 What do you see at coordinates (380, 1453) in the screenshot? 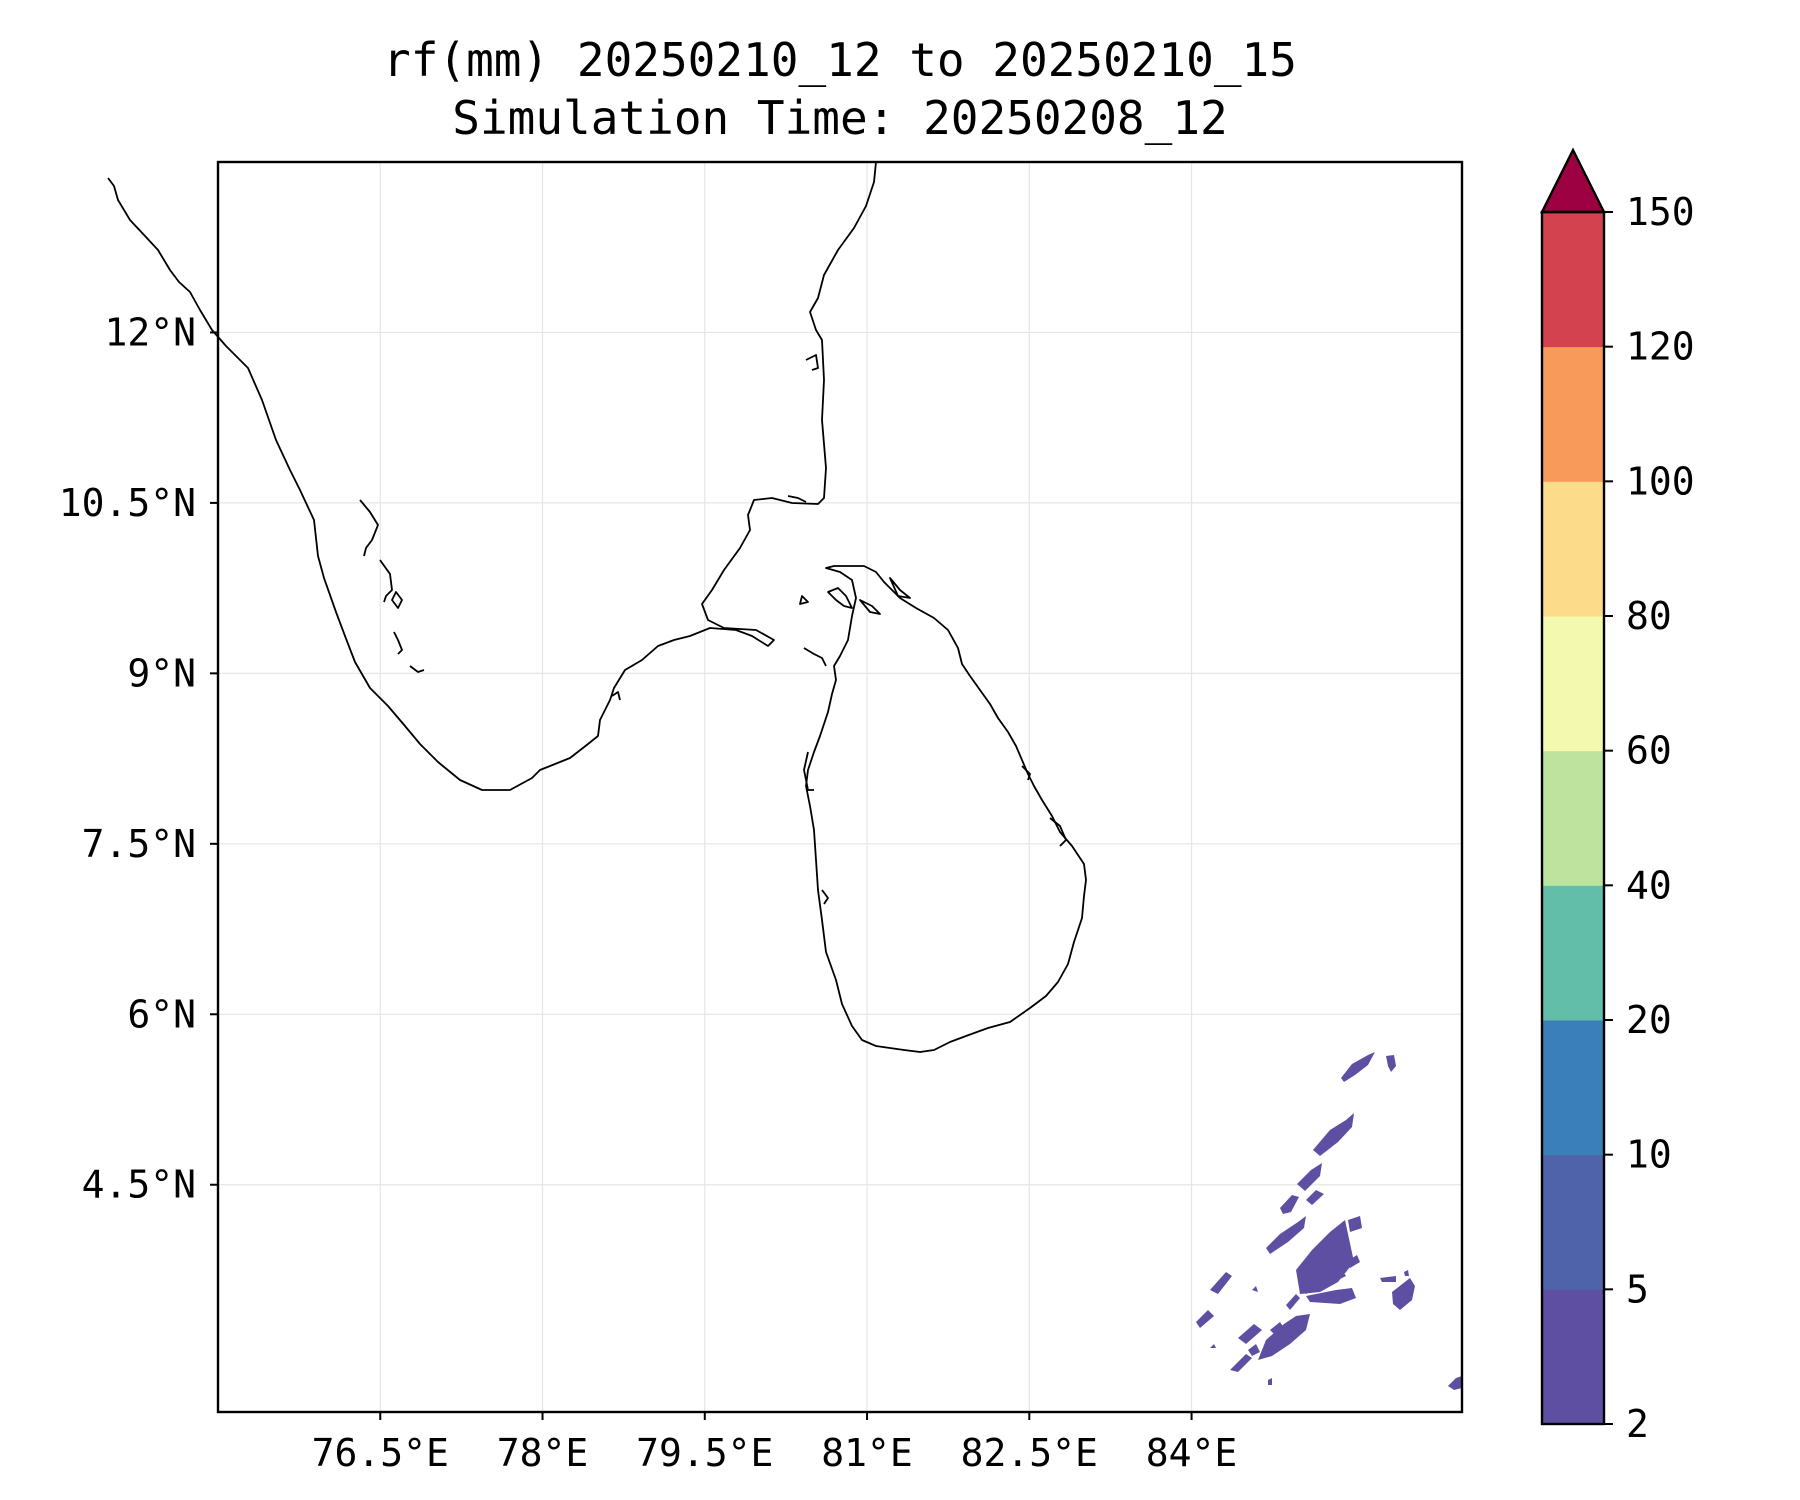
I see `x-tick-label: 76.5°E` at bounding box center [380, 1453].